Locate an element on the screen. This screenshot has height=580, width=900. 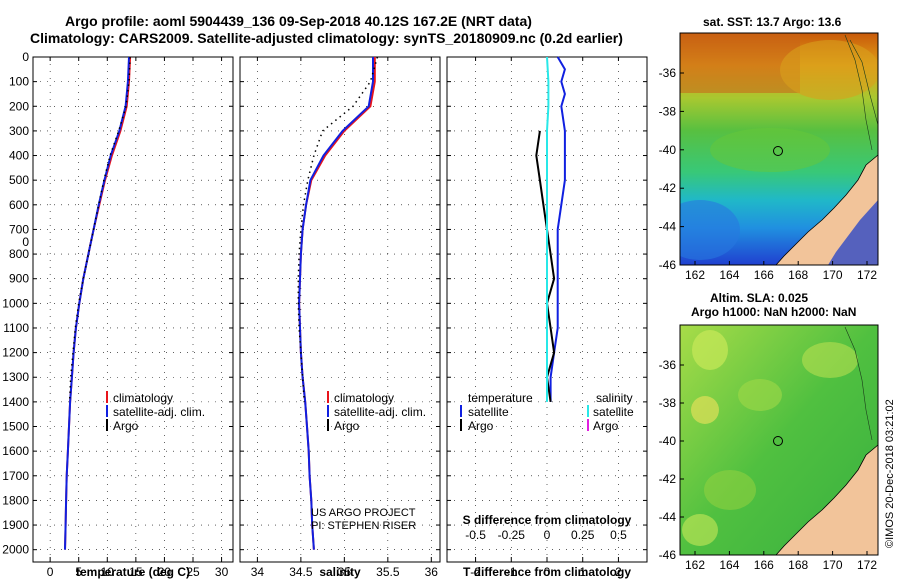
sla-map-ticks: 162 164 166 168 170 172 -36 -38 -40 -42 -44 -46 is located at coordinates (768, 465).